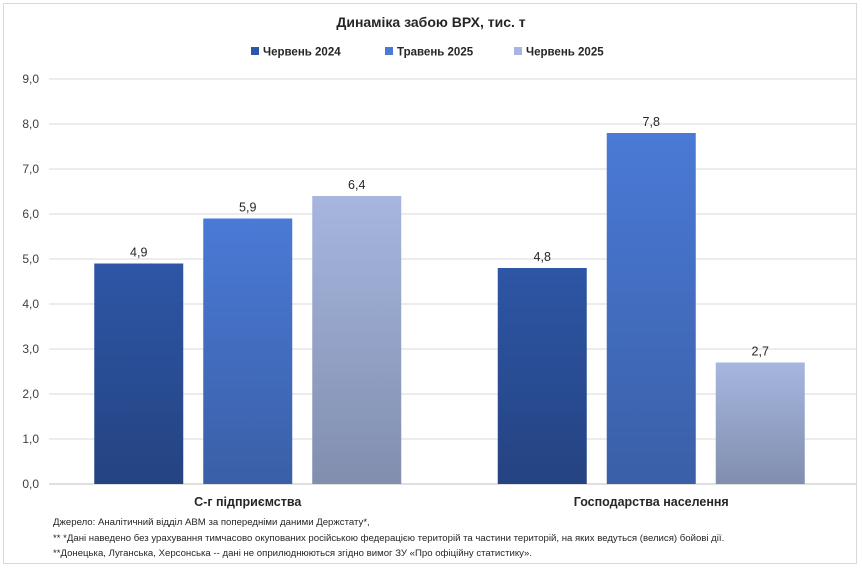 The image size is (862, 569). Describe the element at coordinates (30, 79) in the screenshot. I see `y-tick-label: 9,0` at that location.